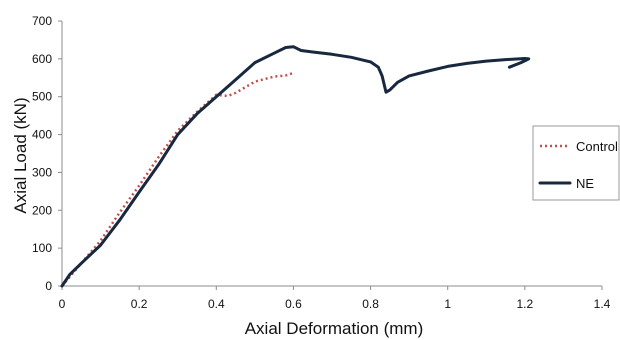 Image resolution: width=620 pixels, height=340 pixels. Describe the element at coordinates (525, 304) in the screenshot. I see `x-tick-label: 1.2` at that location.